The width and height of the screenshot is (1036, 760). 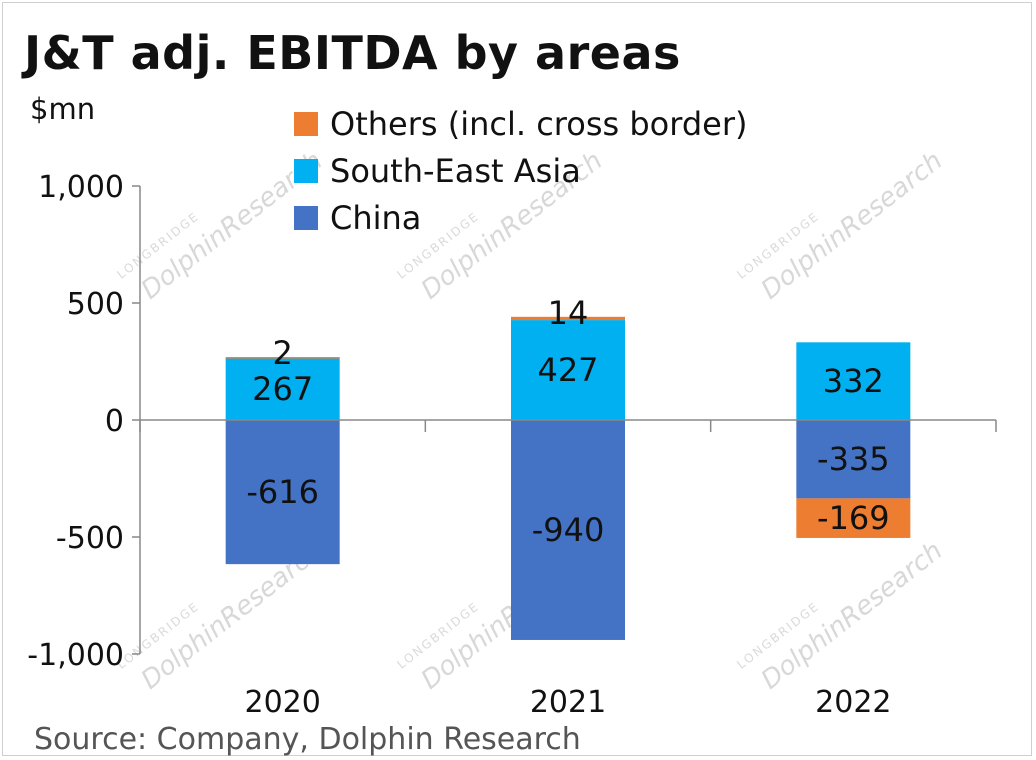 I want to click on y-tick-label: 500, so click(x=95, y=304).